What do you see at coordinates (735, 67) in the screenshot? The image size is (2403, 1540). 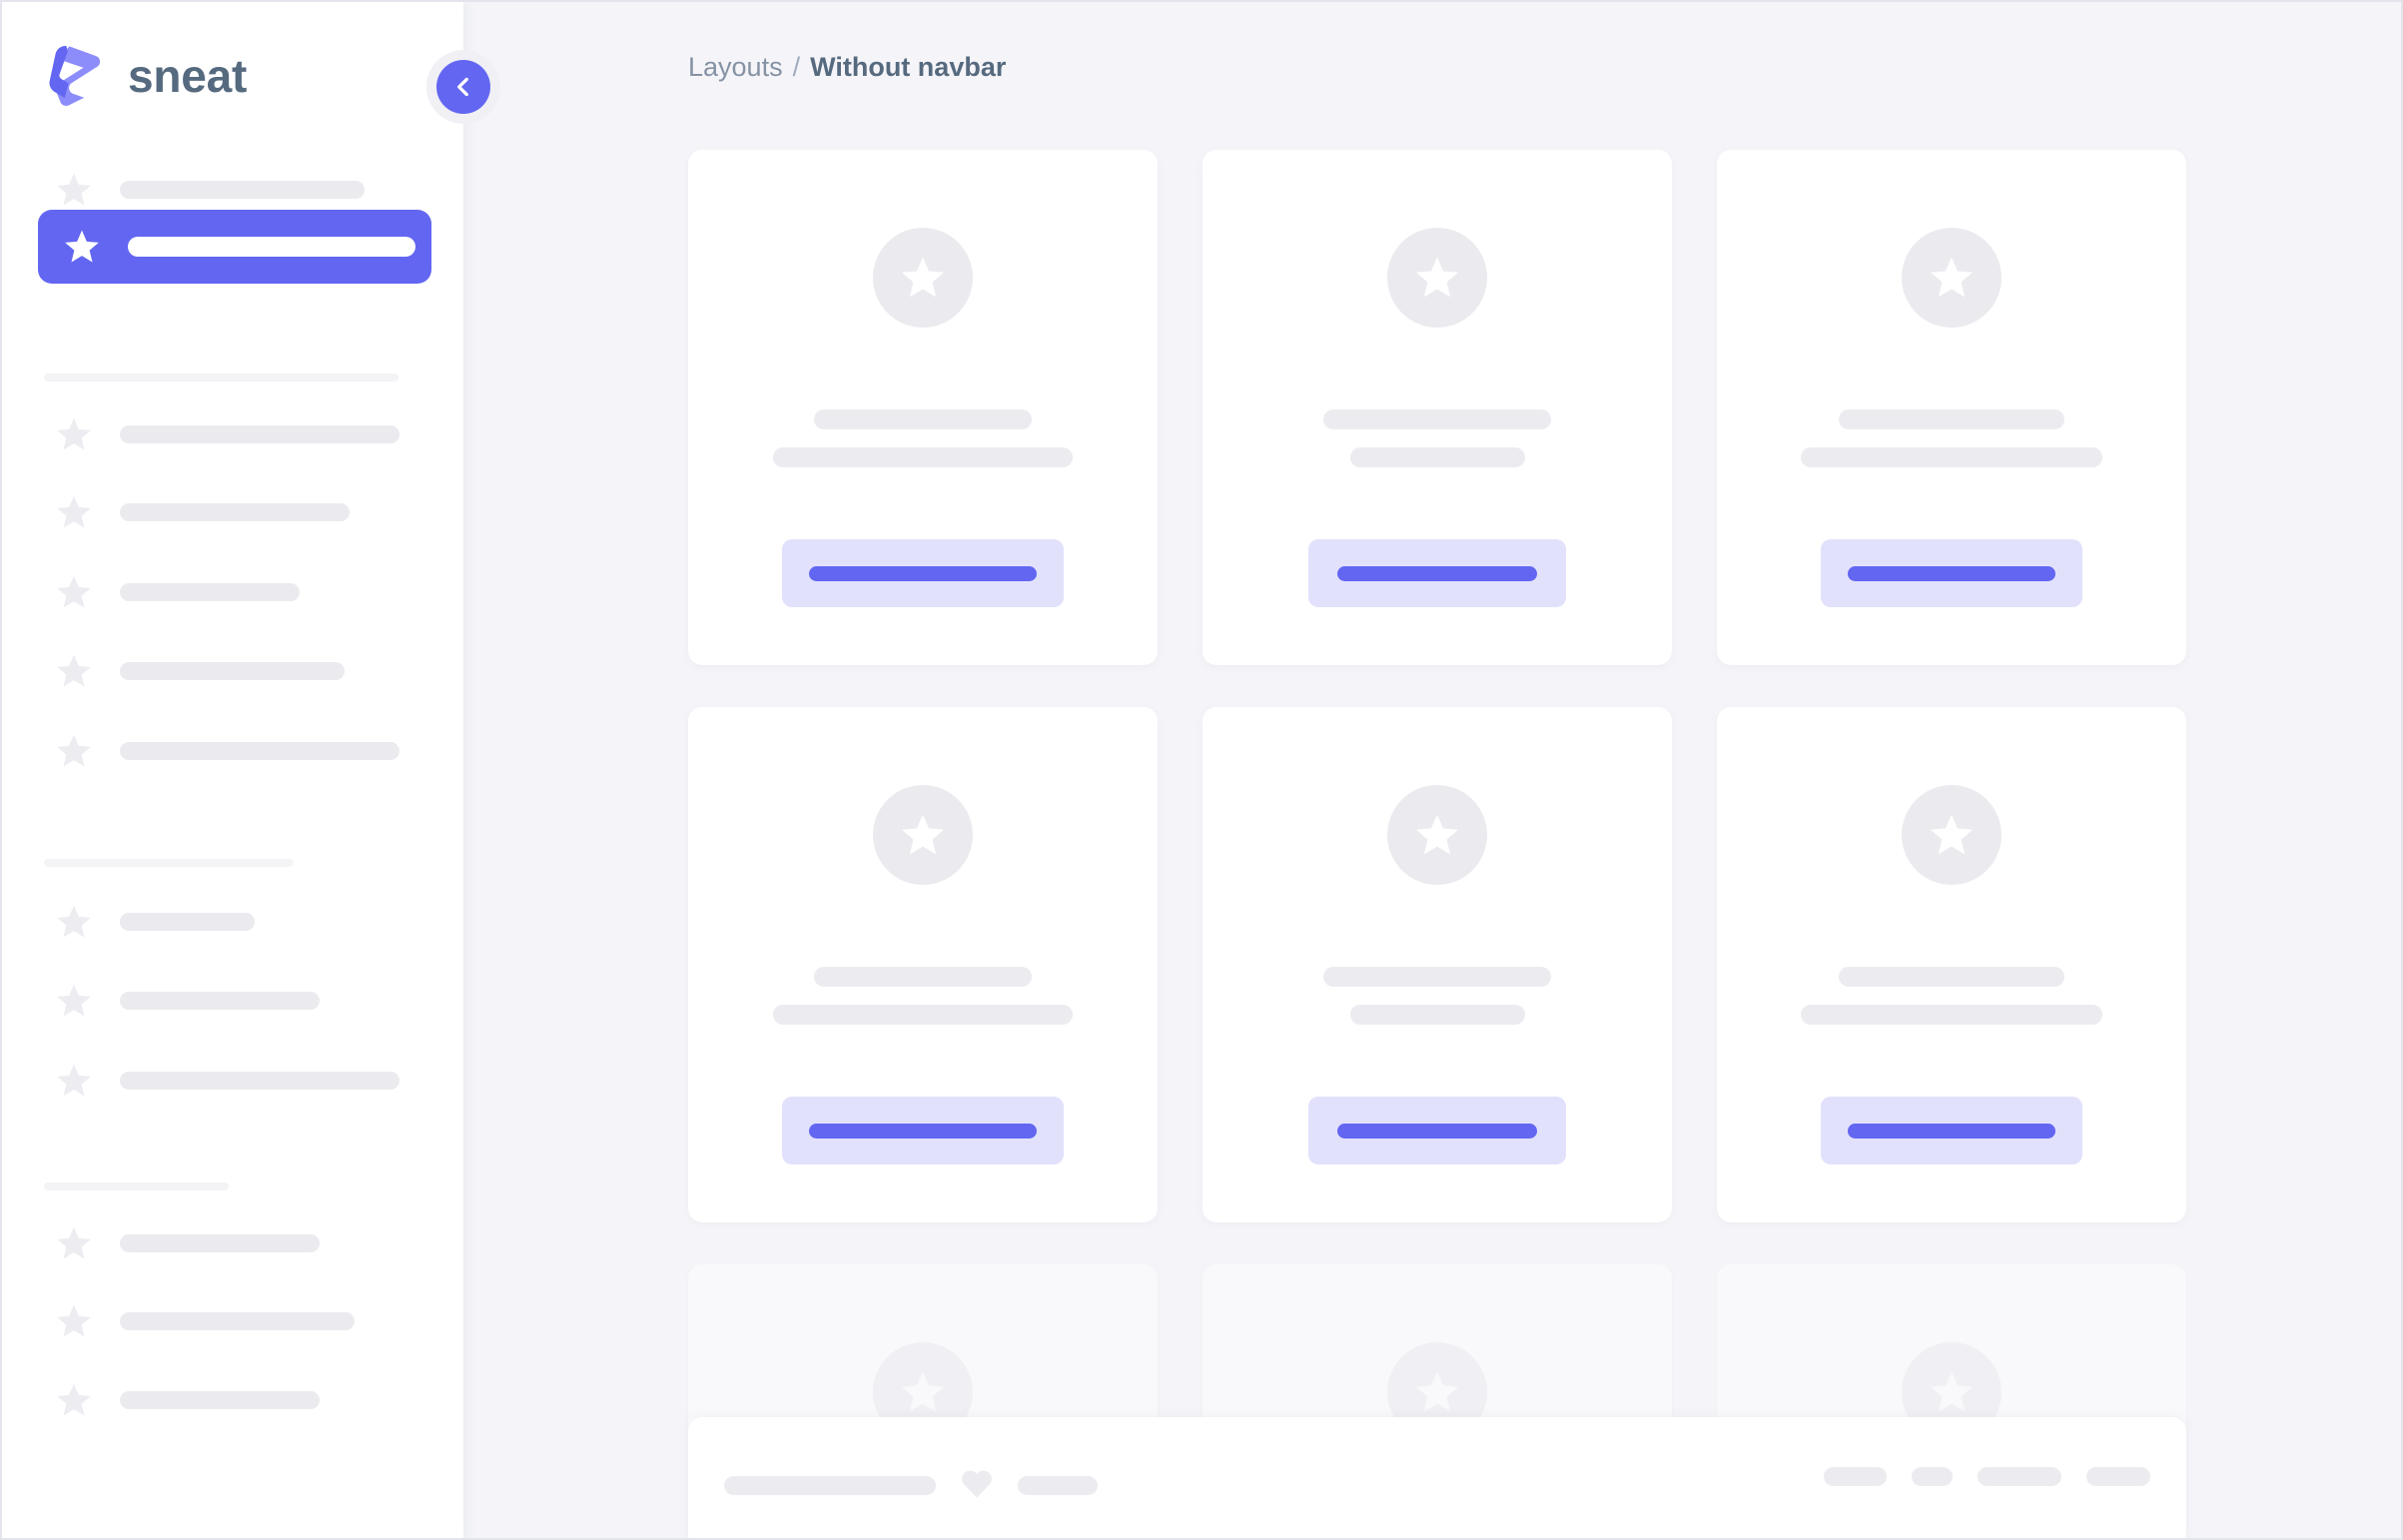 I see `breadcrumb-parent: Layouts` at bounding box center [735, 67].